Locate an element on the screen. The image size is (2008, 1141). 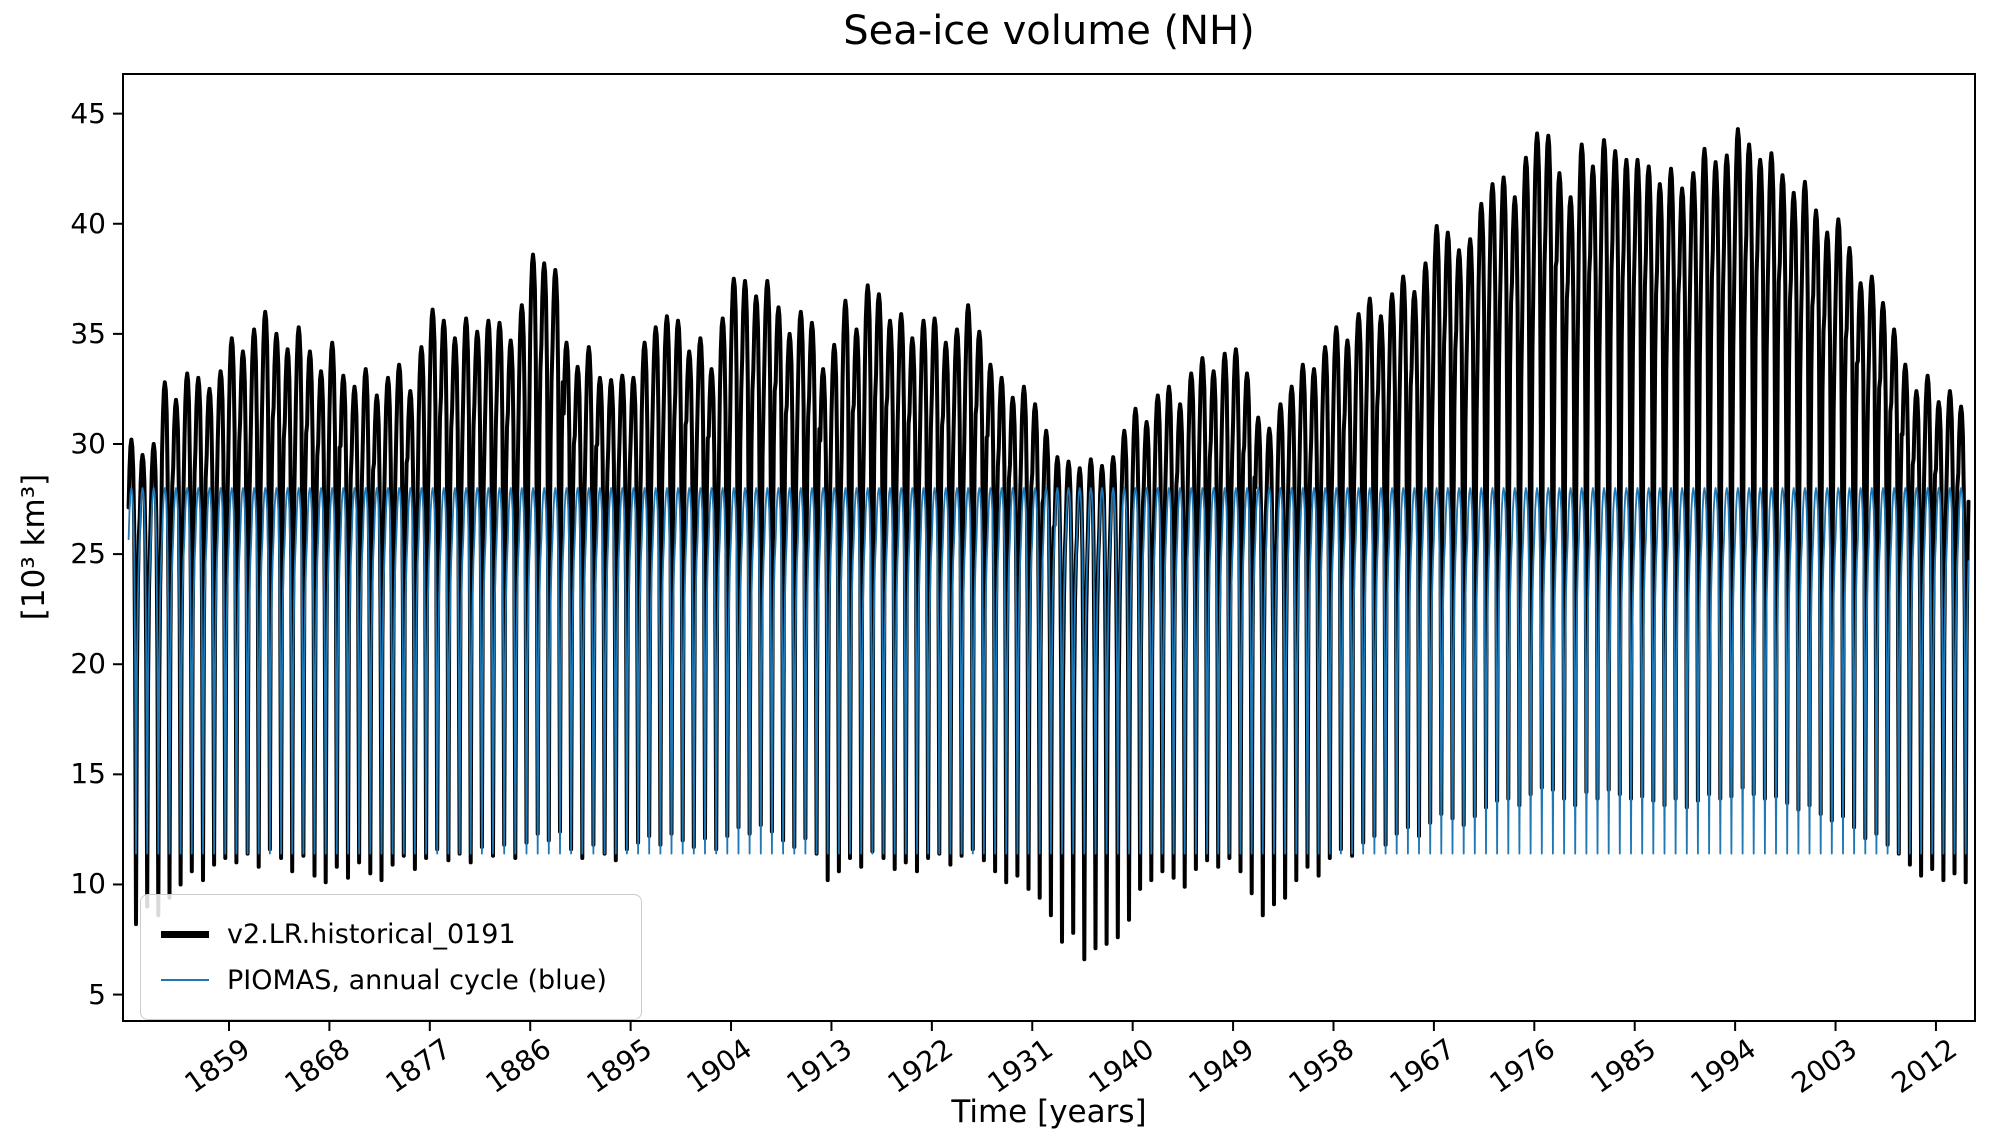
legend-item: v2.LR.historical_0191 is located at coordinates (391, 934).